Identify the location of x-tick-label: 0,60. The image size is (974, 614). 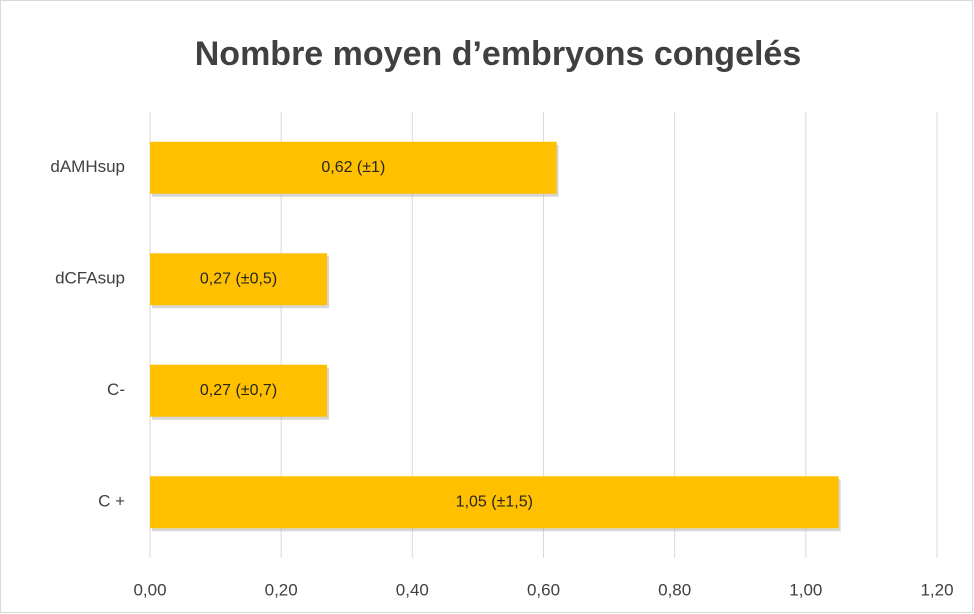
(543, 589).